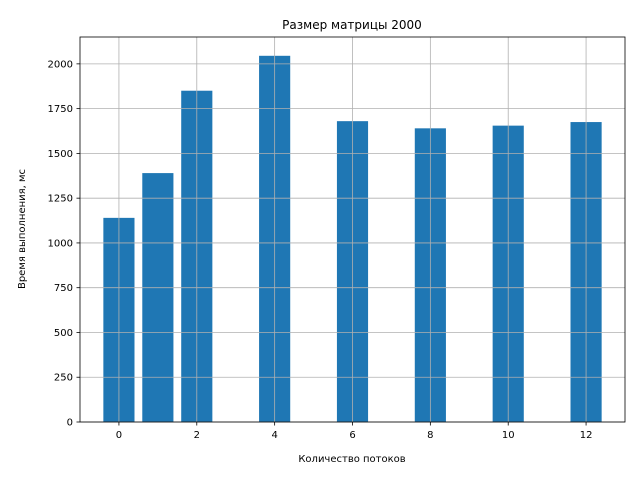 The image size is (640, 480). I want to click on x-tick-label: 4, so click(274, 435).